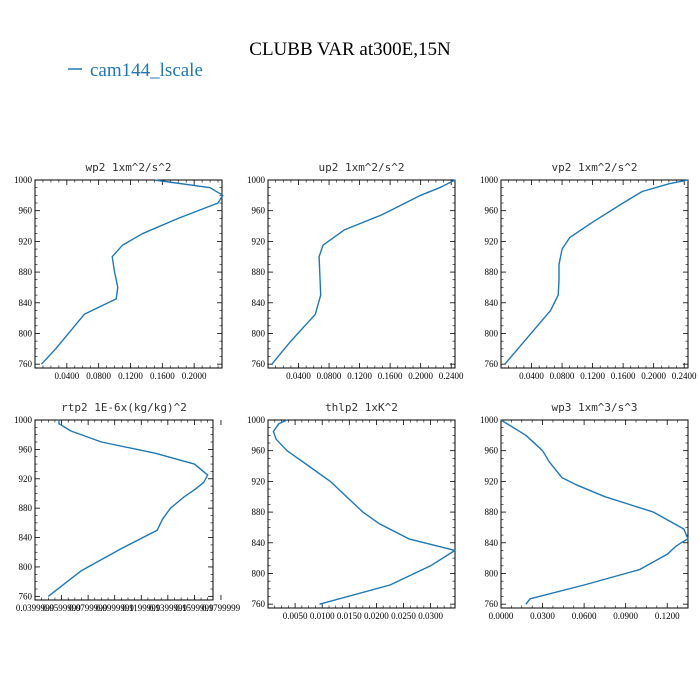  What do you see at coordinates (361, 167) in the screenshot?
I see `panel-title: up2 1xm^2/s^2` at bounding box center [361, 167].